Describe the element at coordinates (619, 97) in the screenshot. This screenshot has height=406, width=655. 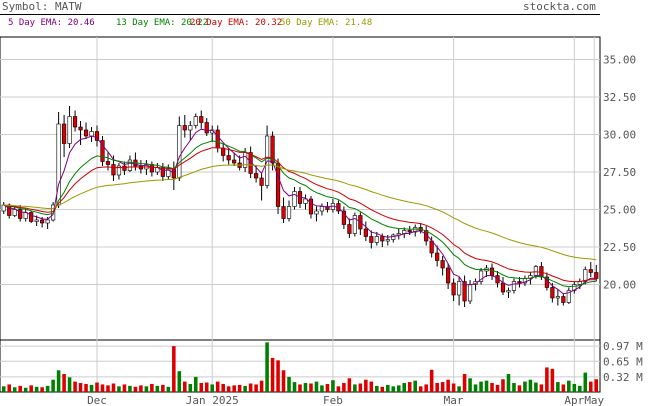
I see `price-tick-label: 32.50` at that location.